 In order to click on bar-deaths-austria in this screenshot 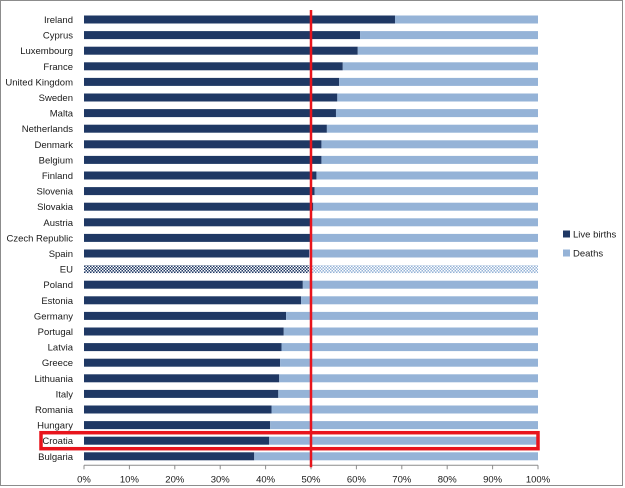, I will do `click(424, 222)`.